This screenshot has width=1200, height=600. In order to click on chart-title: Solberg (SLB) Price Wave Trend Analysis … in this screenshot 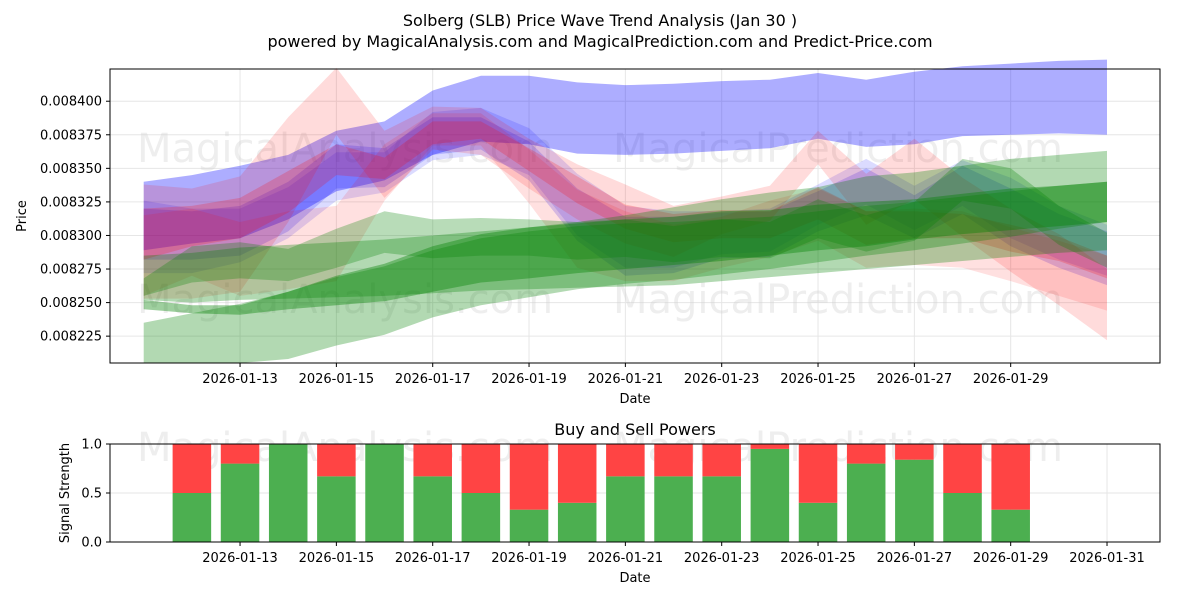, I will do `click(600, 20)`.